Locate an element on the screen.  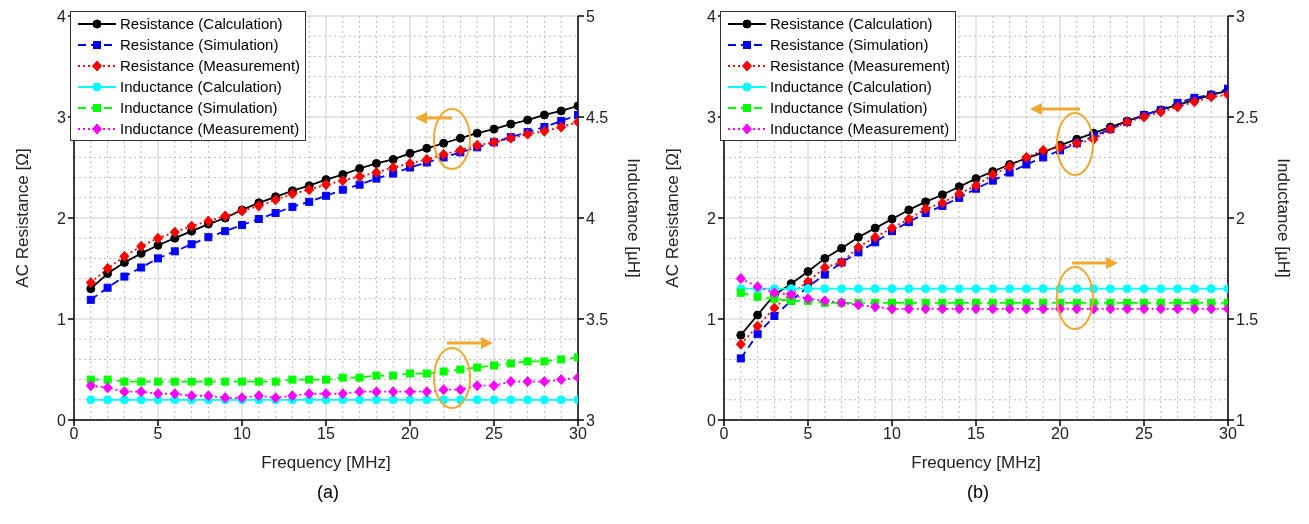
y2-tick-label: 4 is located at coordinates (590, 218).